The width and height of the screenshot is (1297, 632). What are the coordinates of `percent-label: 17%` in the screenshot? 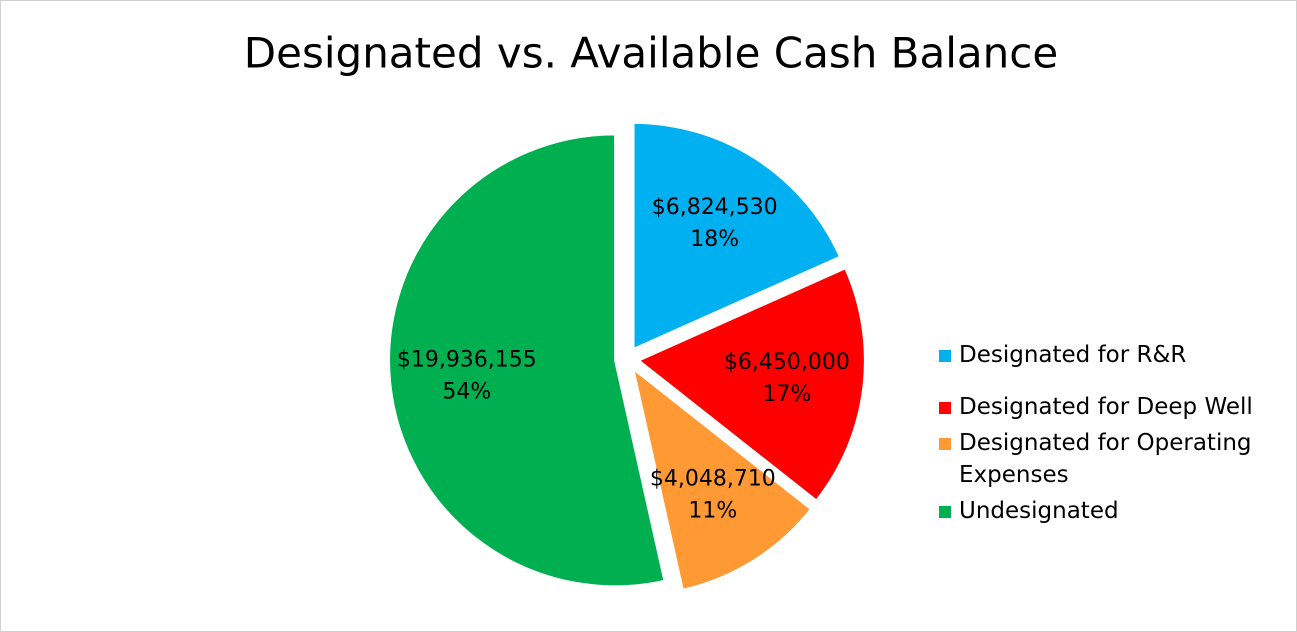 It's located at (786, 394).